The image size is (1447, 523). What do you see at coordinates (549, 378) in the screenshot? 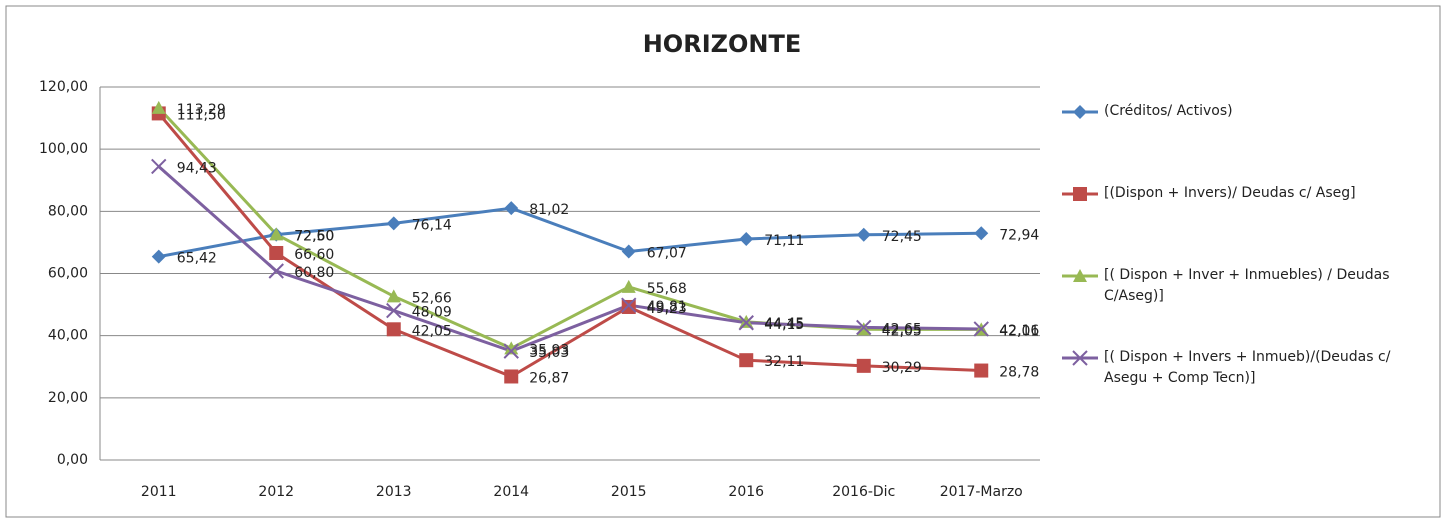
I see `data-label: 26,87` at bounding box center [549, 378].